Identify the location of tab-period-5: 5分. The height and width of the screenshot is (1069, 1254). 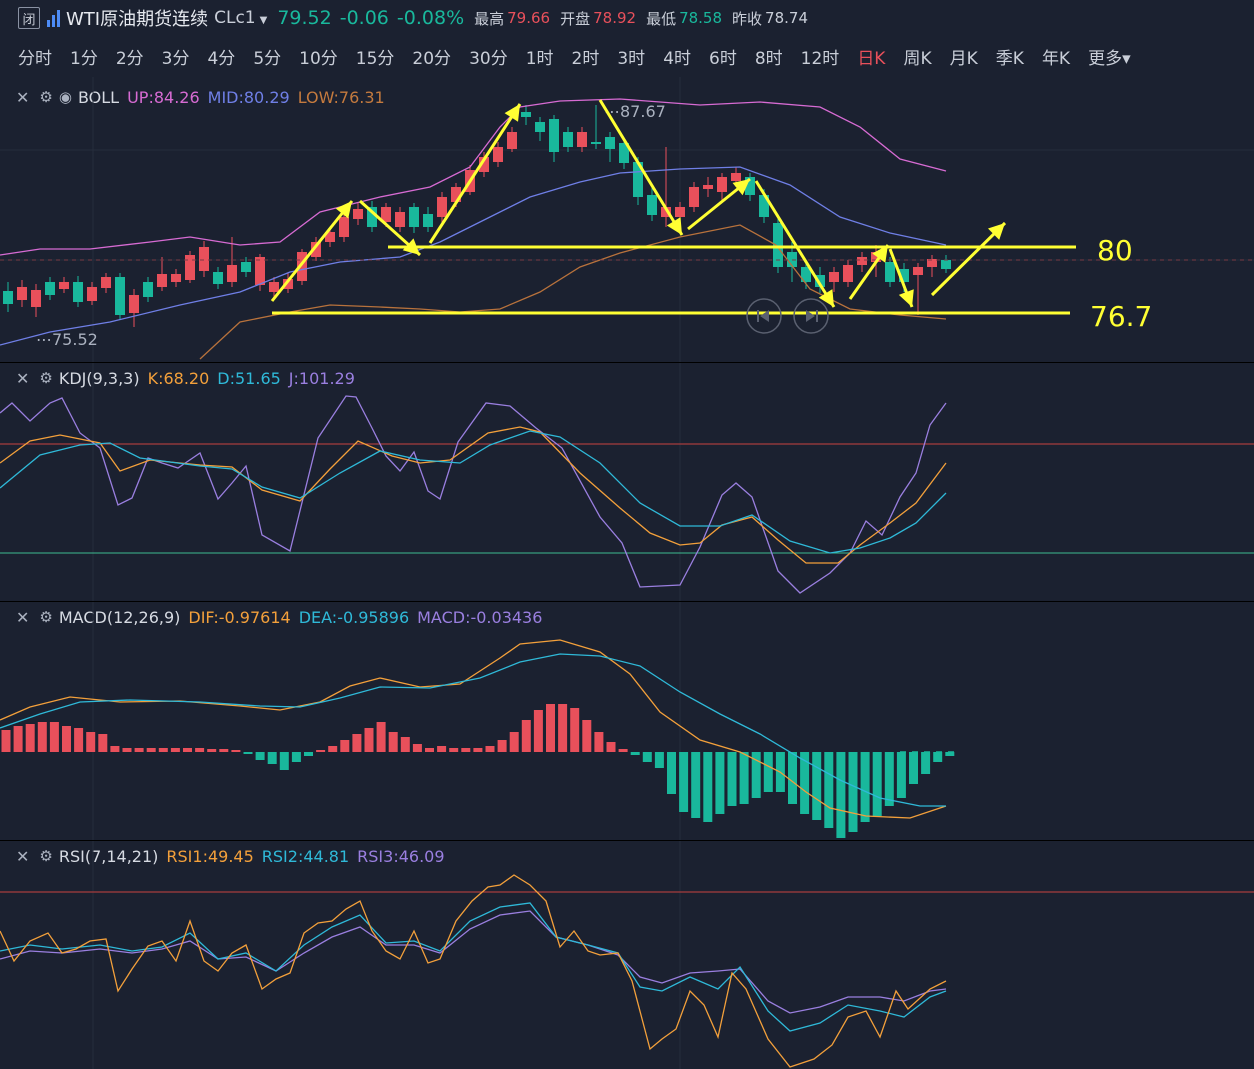
(267, 58).